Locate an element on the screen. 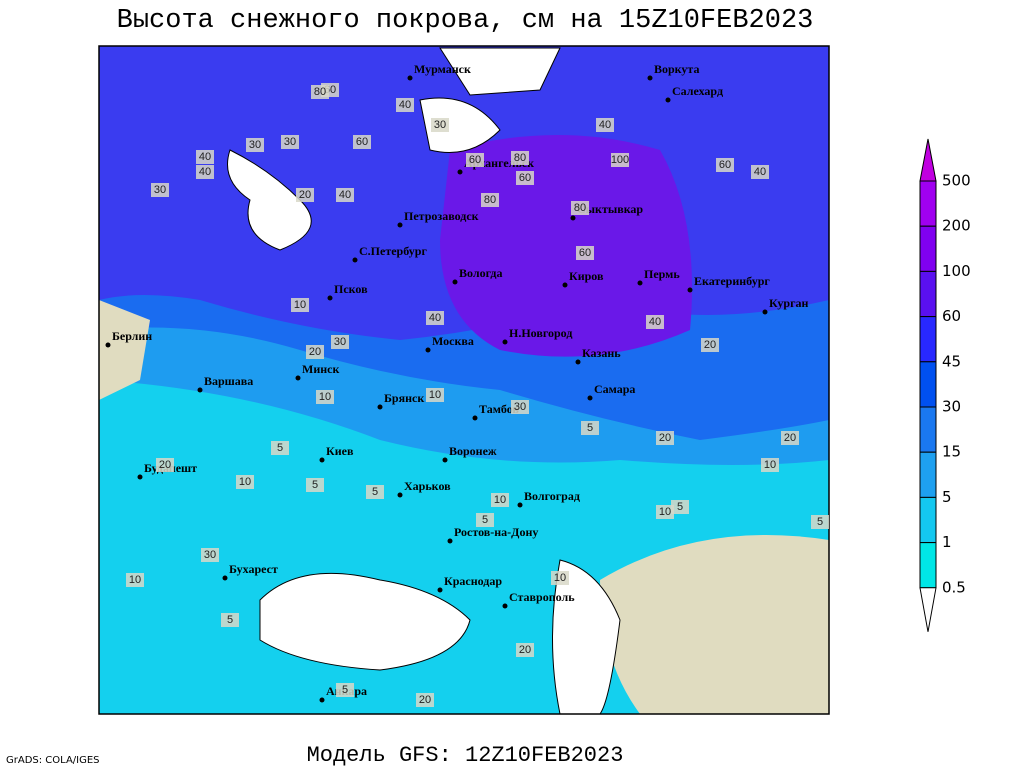 The width and height of the screenshot is (1024, 773). city-label: Мурманск is located at coordinates (442, 69).